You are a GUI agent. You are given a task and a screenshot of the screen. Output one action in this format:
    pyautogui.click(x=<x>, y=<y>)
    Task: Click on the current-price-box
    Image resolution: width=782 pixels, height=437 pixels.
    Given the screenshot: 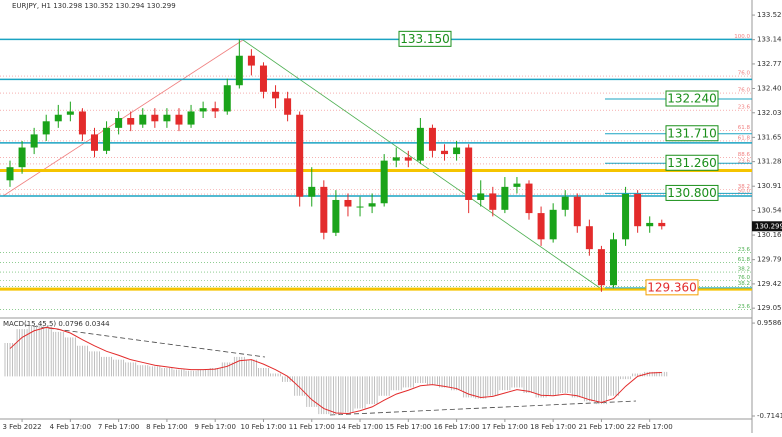 What is the action you would take?
    pyautogui.click(x=767, y=226)
    